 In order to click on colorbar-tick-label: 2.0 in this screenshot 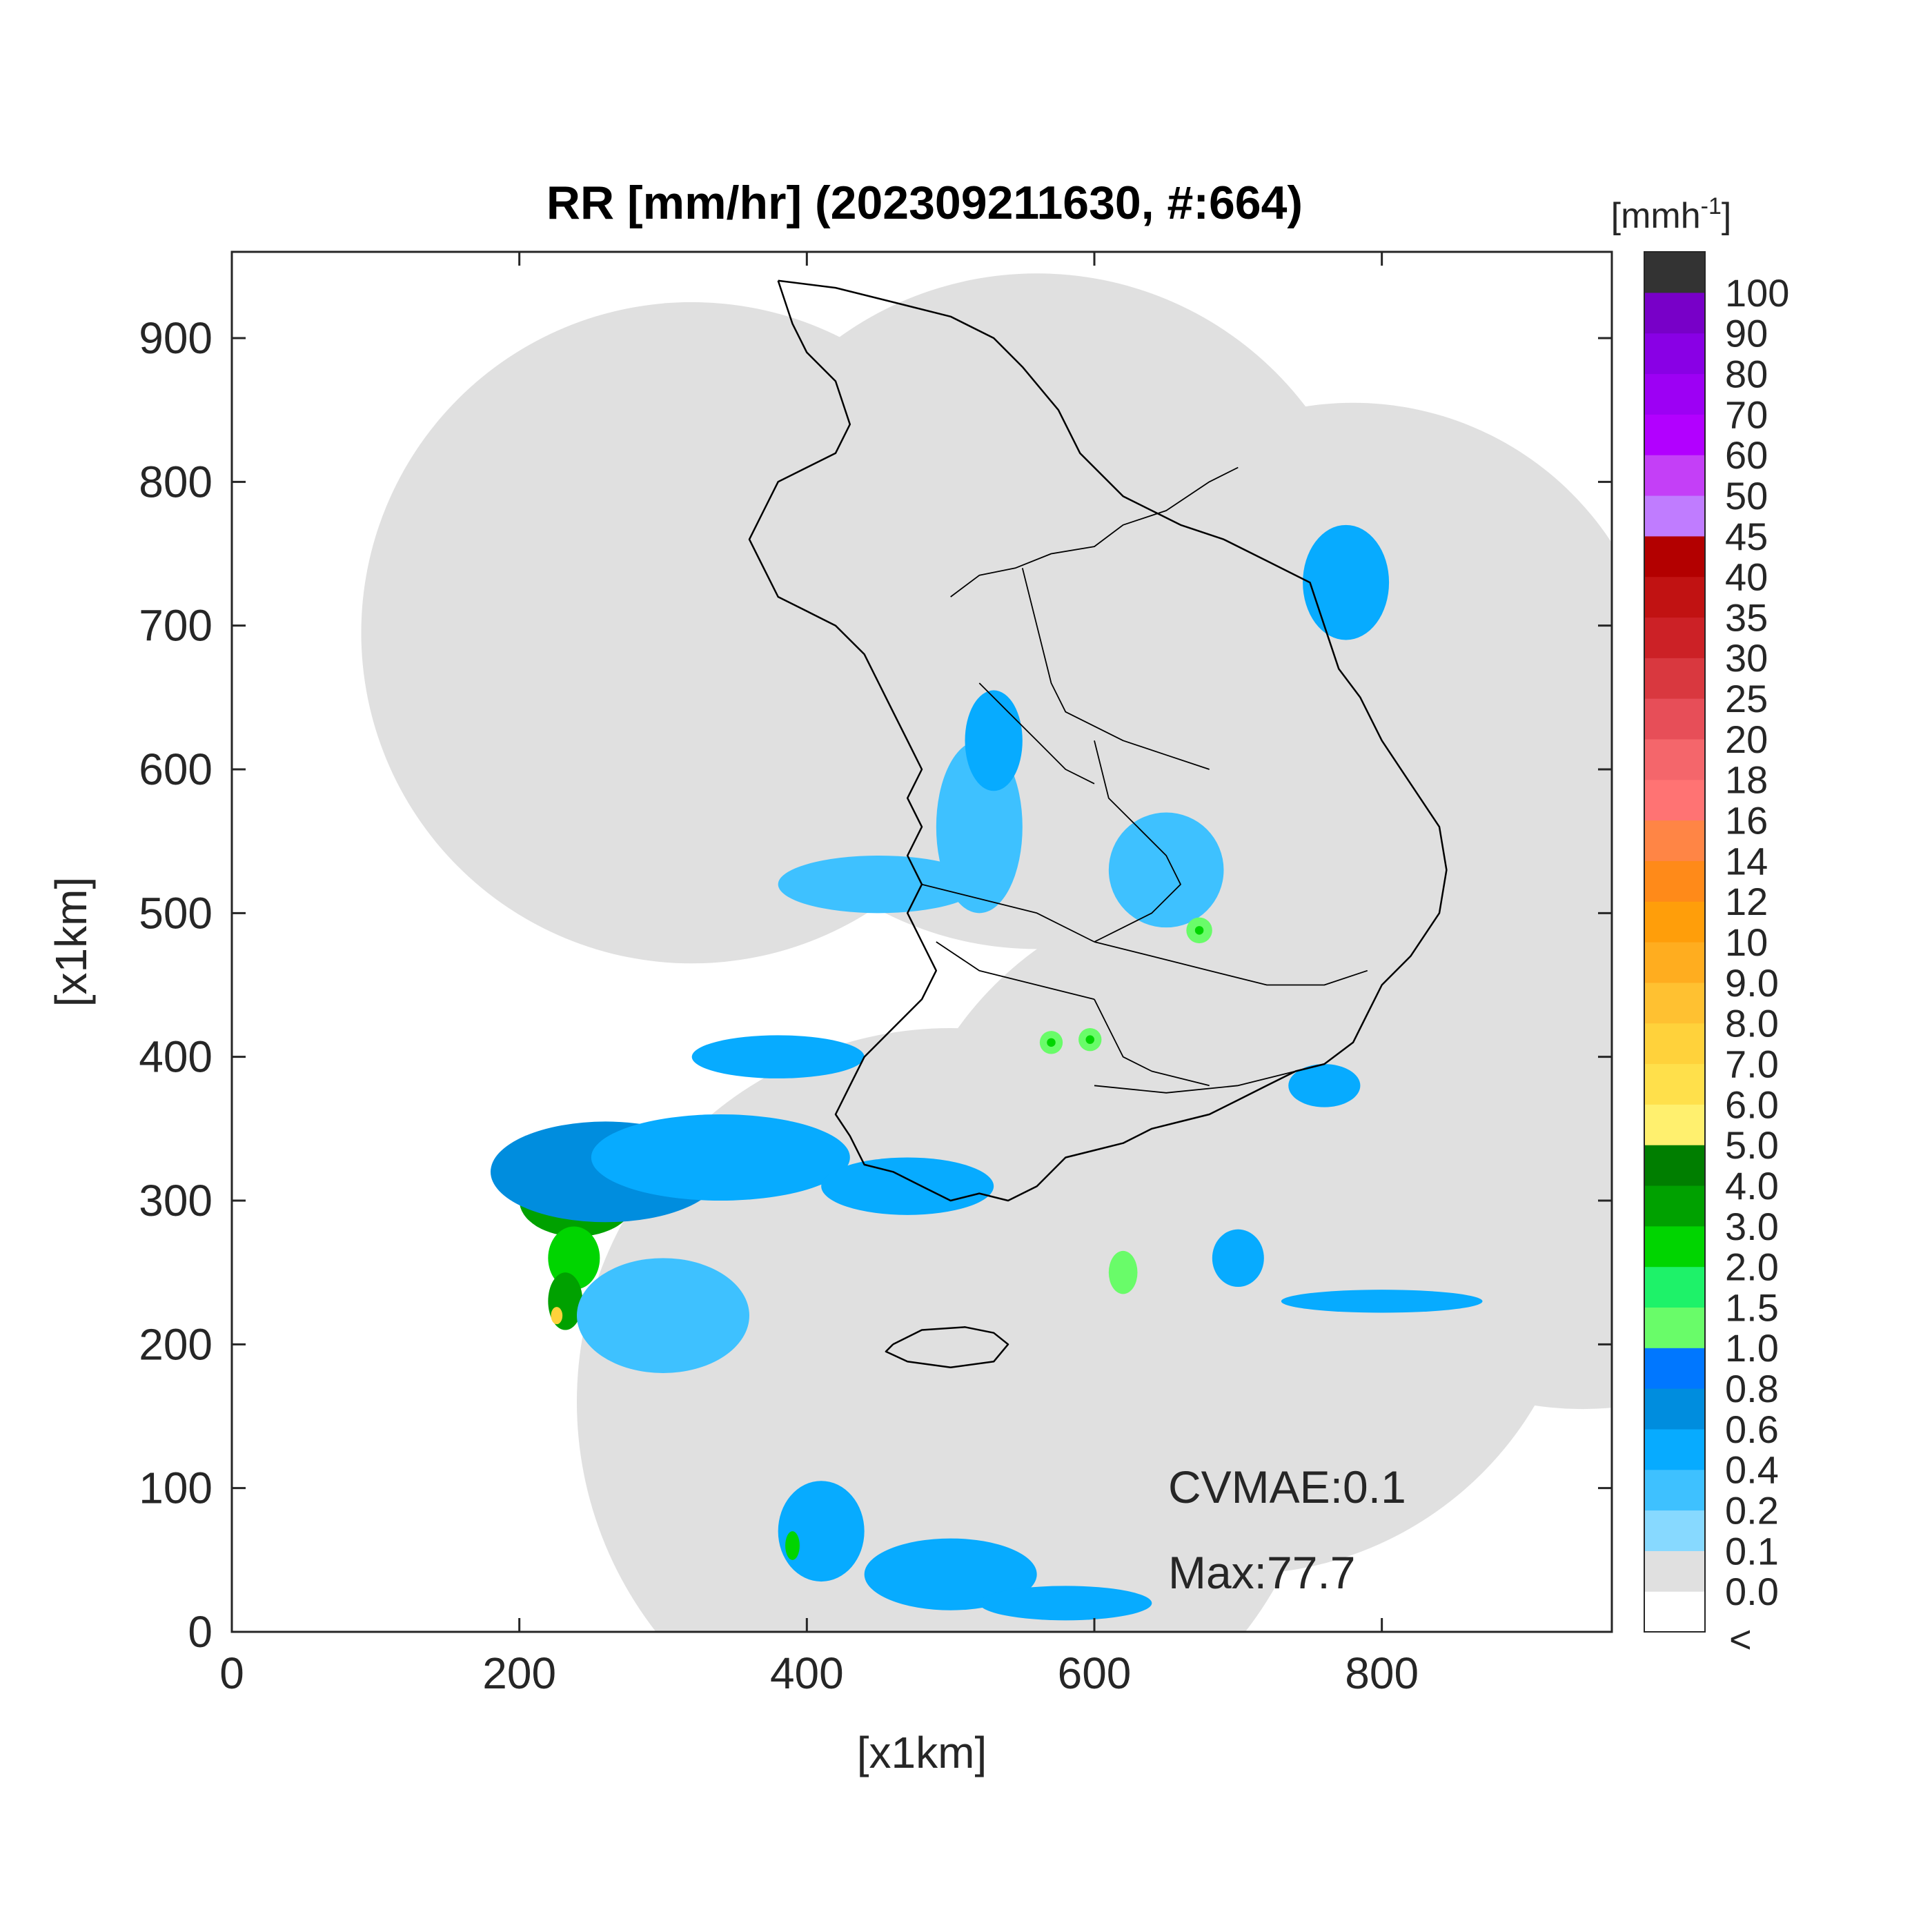, I will do `click(1752, 1267)`.